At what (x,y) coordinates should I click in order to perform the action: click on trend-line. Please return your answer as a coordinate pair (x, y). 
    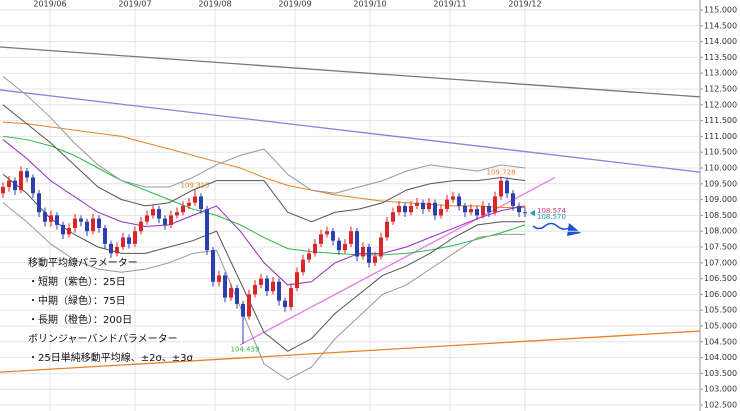
    Looking at the image, I should click on (350, 351).